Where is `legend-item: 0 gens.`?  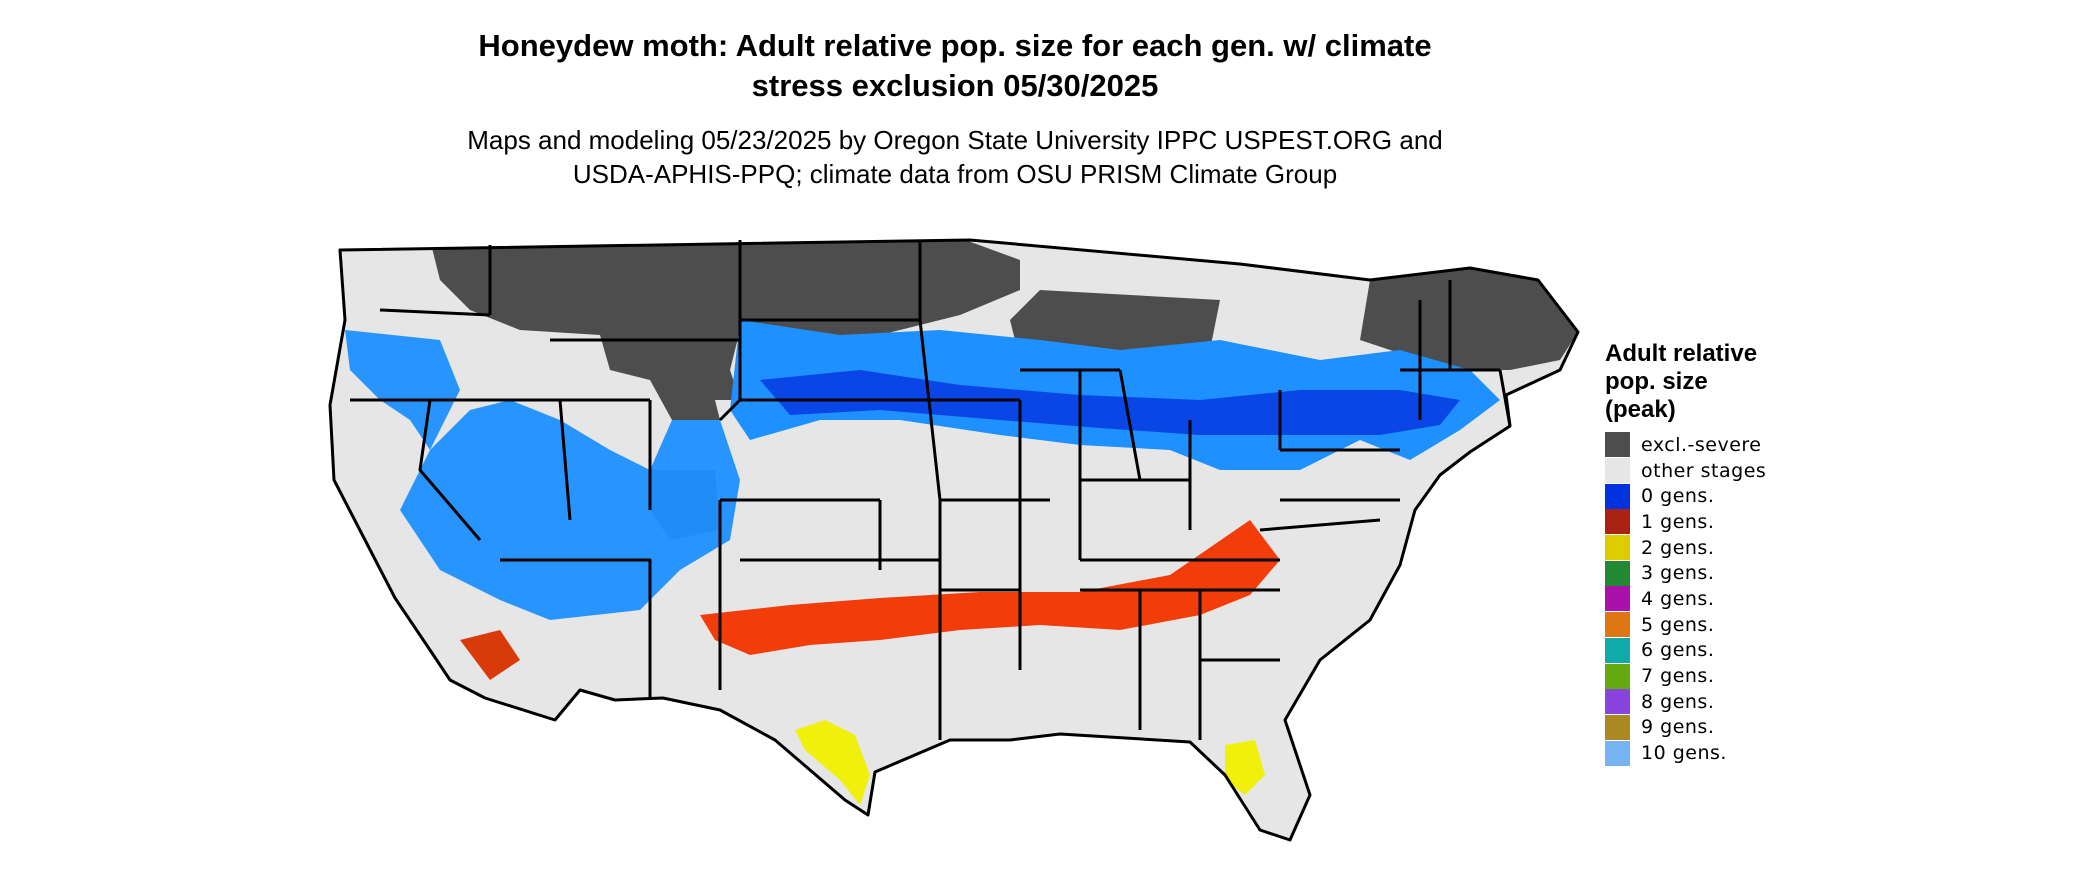 legend-item: 0 gens. is located at coordinates (1725, 496).